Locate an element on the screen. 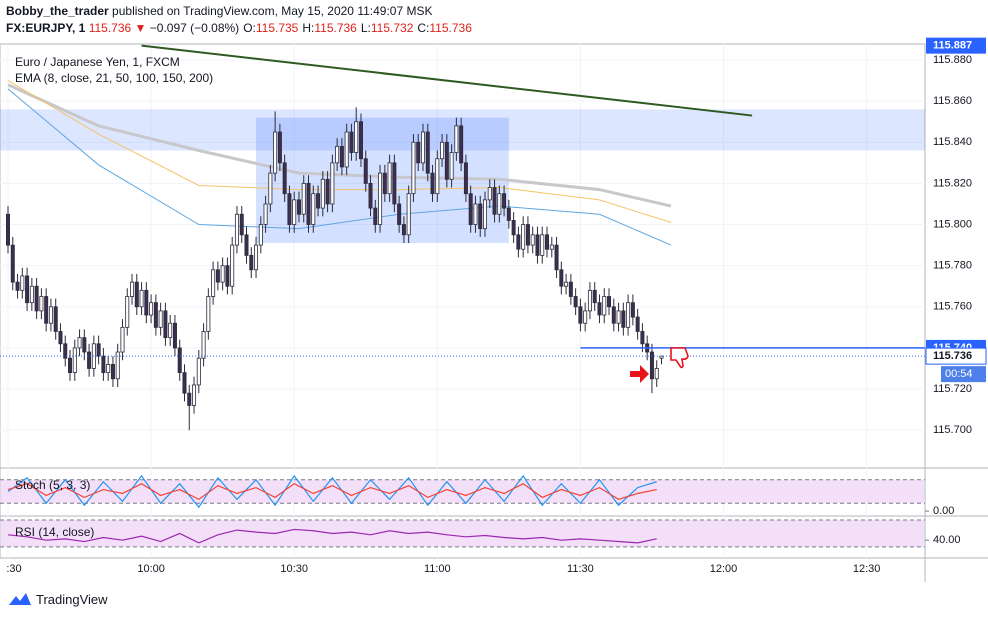  y-tick-label: 115.820 is located at coordinates (952, 183).